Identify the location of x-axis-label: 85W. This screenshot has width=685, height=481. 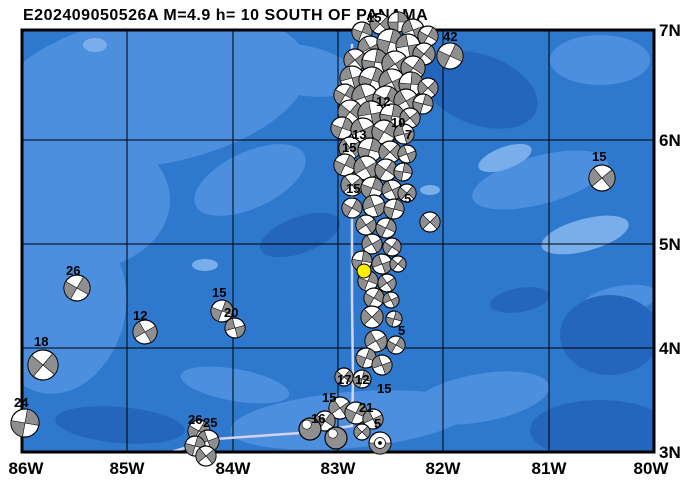
(128, 468).